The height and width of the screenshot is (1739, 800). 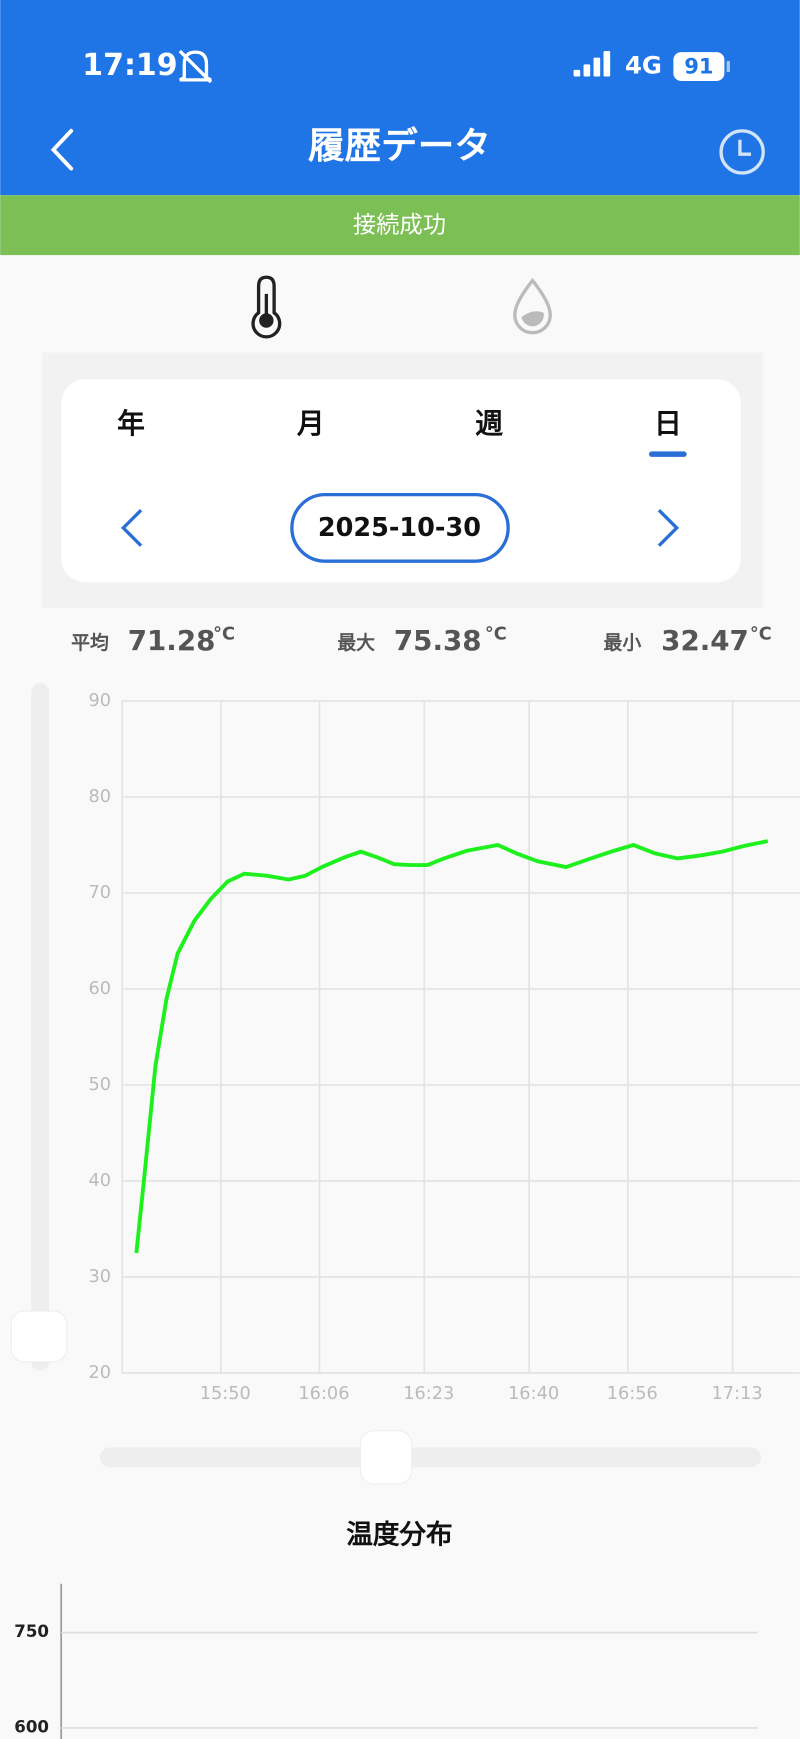 I want to click on connection-status: 接続成功, so click(x=399, y=225).